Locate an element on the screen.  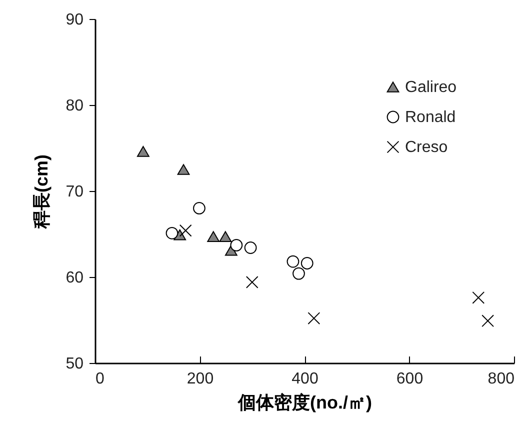
x-tick-label: 600 is located at coordinates (410, 379).